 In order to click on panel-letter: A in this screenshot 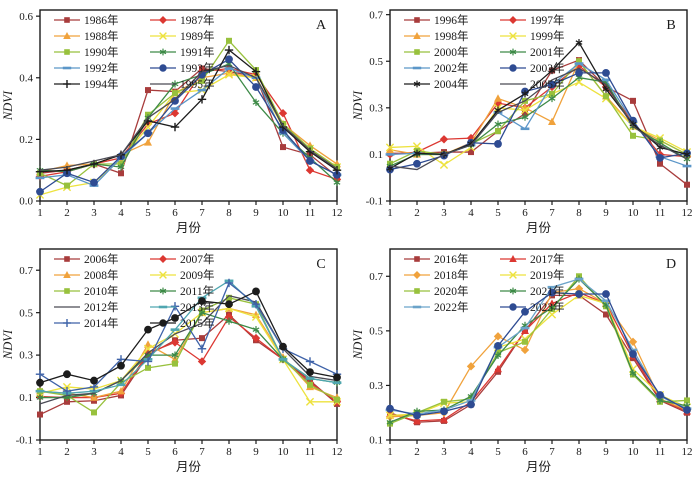, I will do `click(321, 25)`.